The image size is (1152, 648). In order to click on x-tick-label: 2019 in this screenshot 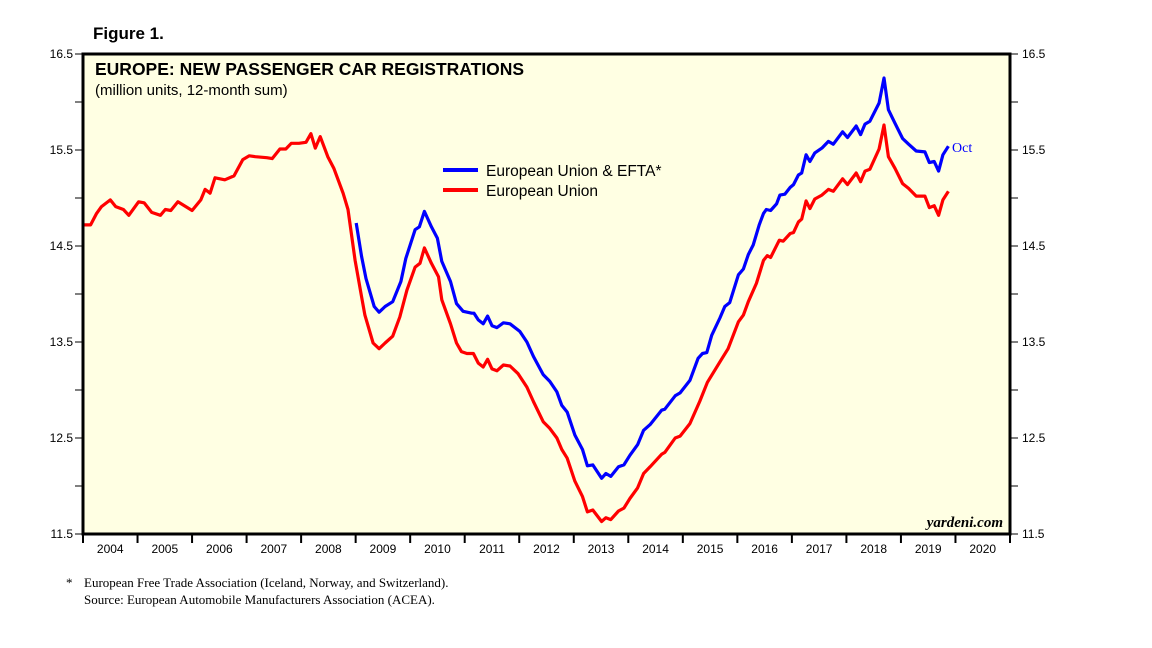, I will do `click(928, 549)`.